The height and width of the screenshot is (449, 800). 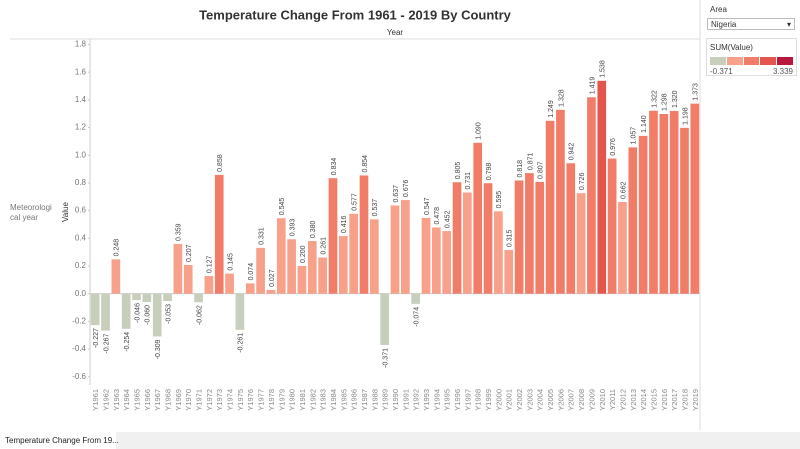 What do you see at coordinates (147, 400) in the screenshot?
I see `x-tick-label: Y1966` at bounding box center [147, 400].